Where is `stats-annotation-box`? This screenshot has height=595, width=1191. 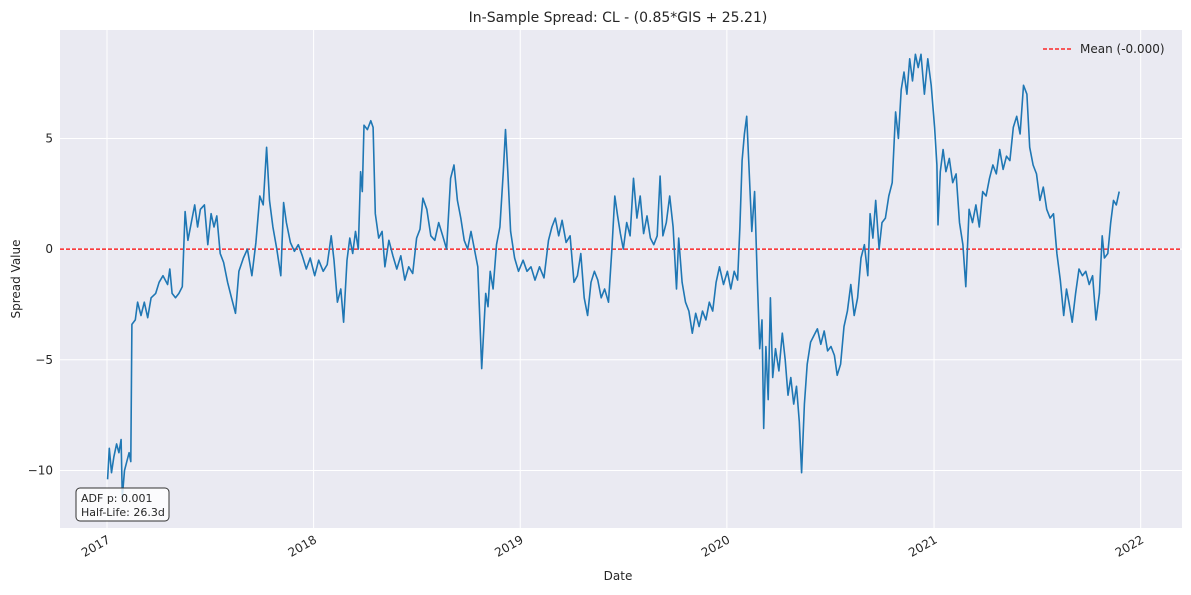 stats-annotation-box is located at coordinates (122, 504).